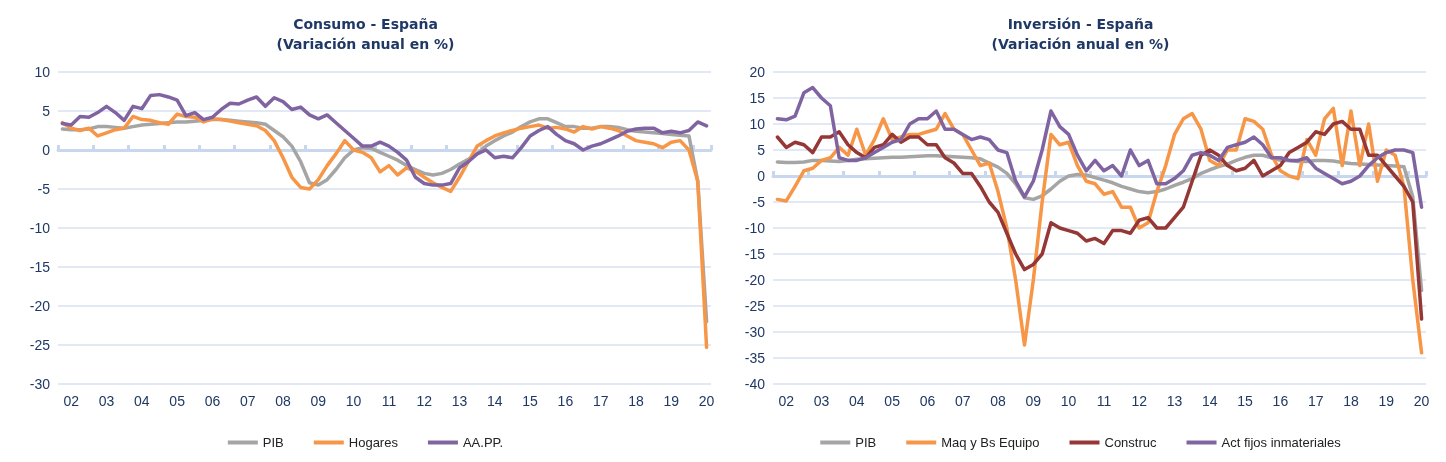 This screenshot has height=462, width=1446. I want to click on y-tick-label: -35, so click(755, 358).